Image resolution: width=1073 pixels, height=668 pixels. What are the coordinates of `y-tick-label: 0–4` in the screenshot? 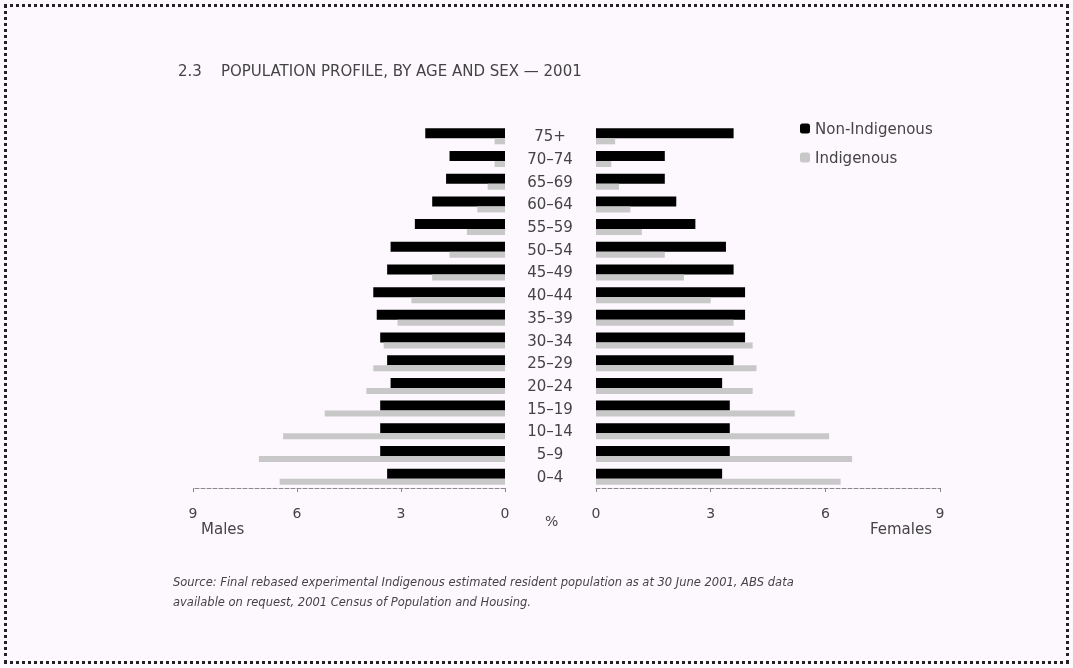 It's located at (550, 476).